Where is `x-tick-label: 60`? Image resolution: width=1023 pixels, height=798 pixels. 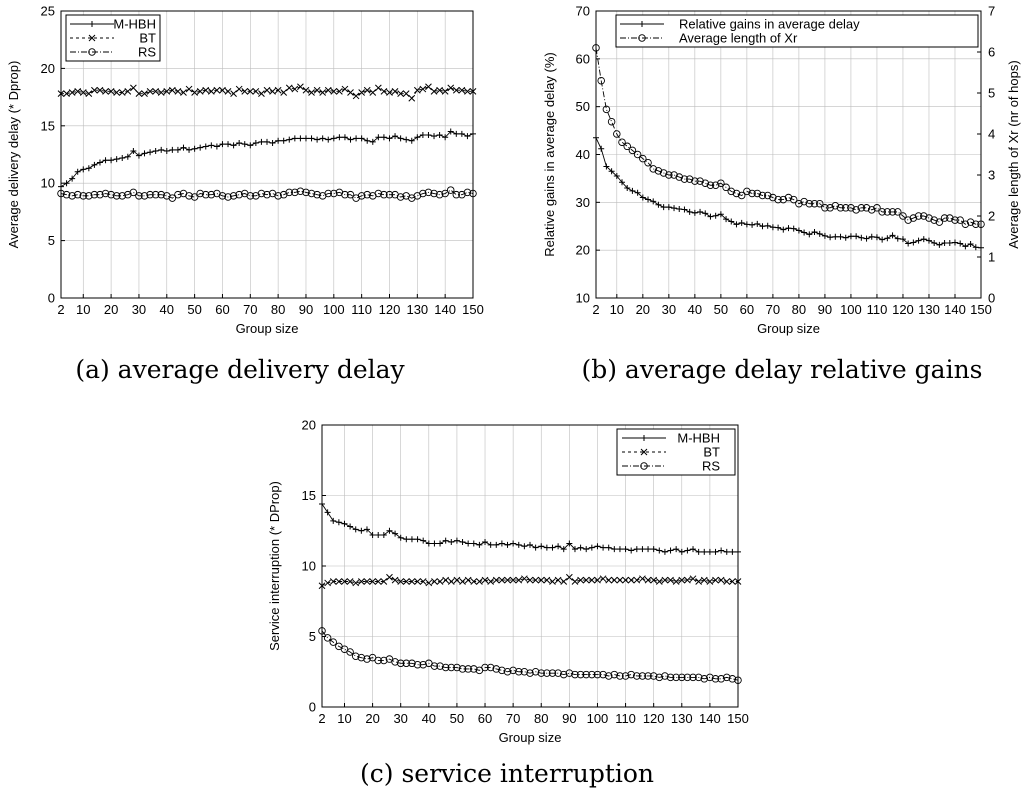
x-tick-label: 60 is located at coordinates (485, 718).